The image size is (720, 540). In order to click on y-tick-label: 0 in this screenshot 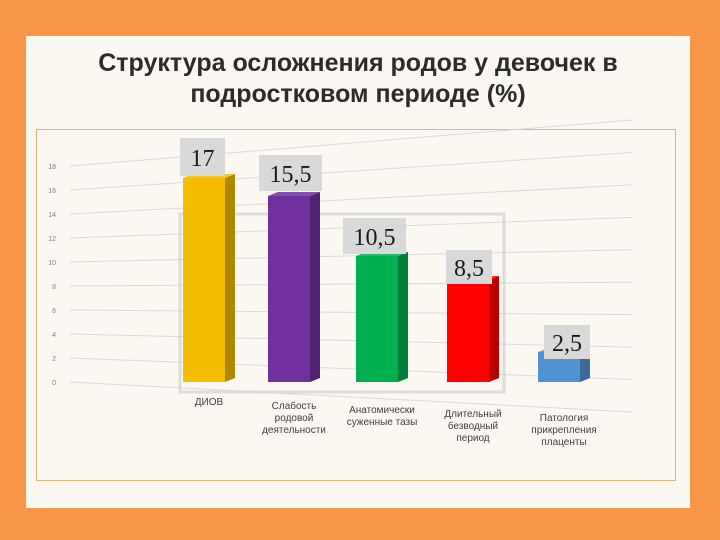, I will do `click(54, 383)`.